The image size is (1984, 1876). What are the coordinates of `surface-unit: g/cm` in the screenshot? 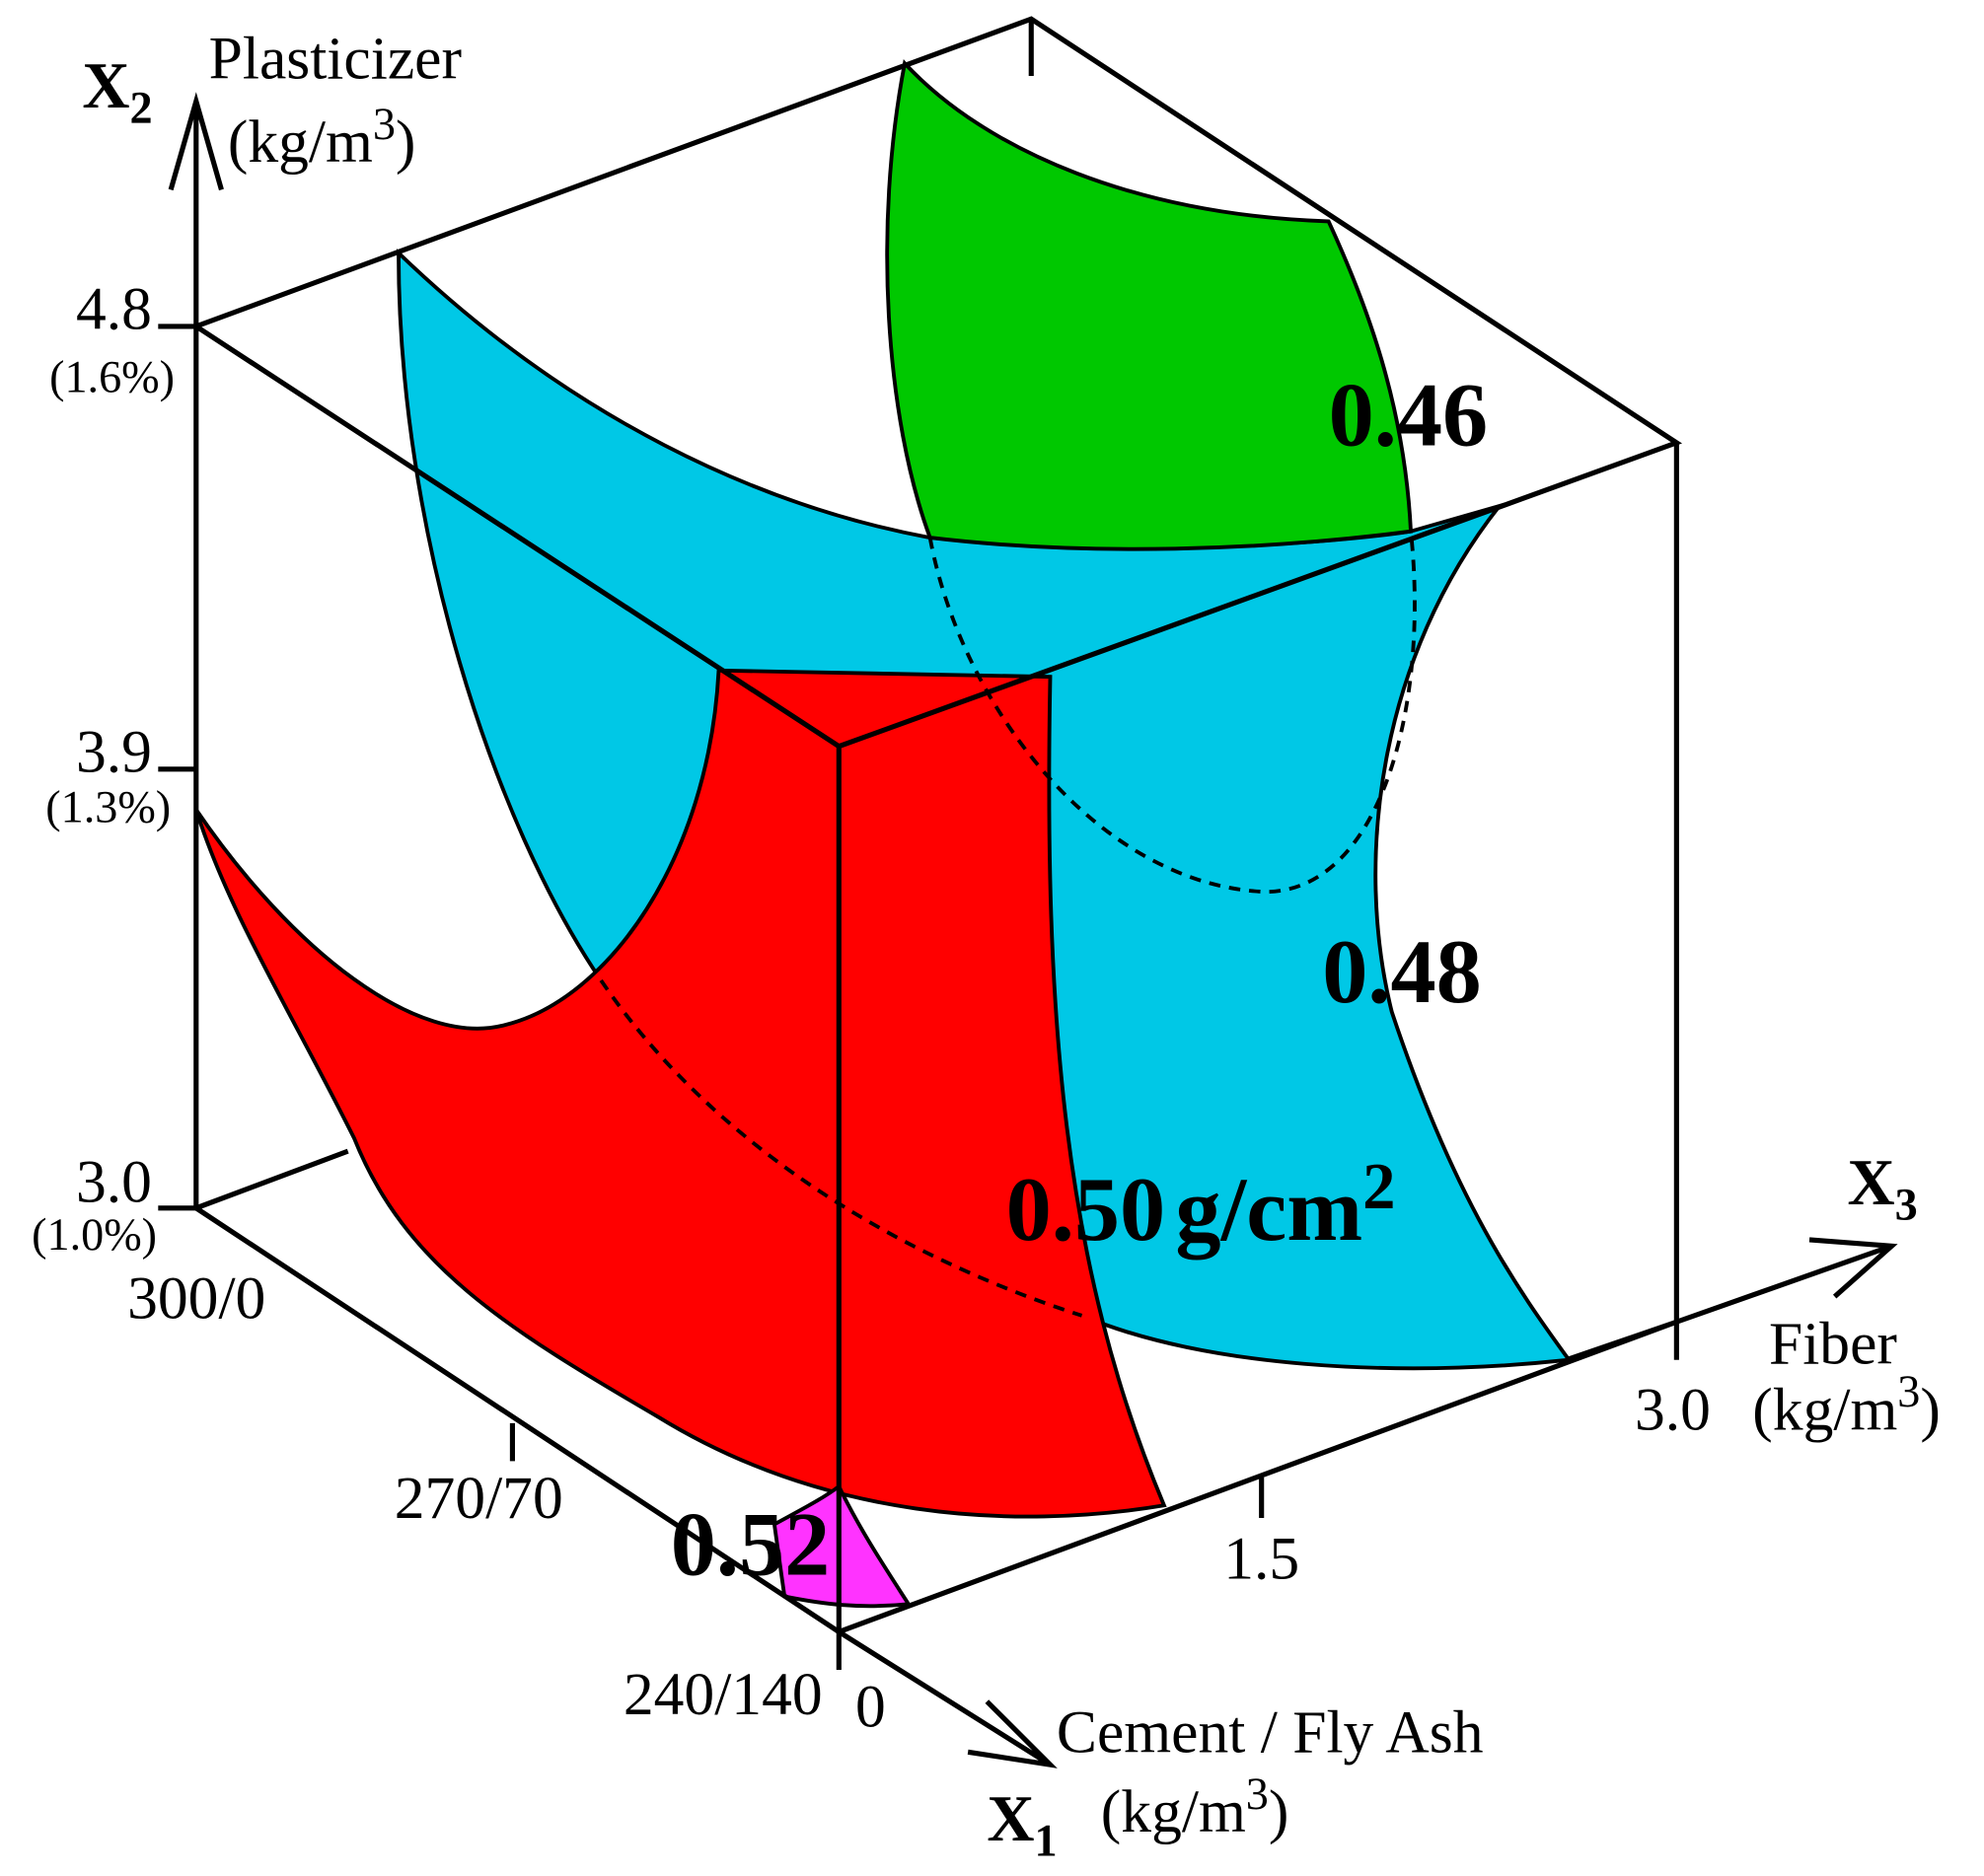 It's located at (1269, 1209).